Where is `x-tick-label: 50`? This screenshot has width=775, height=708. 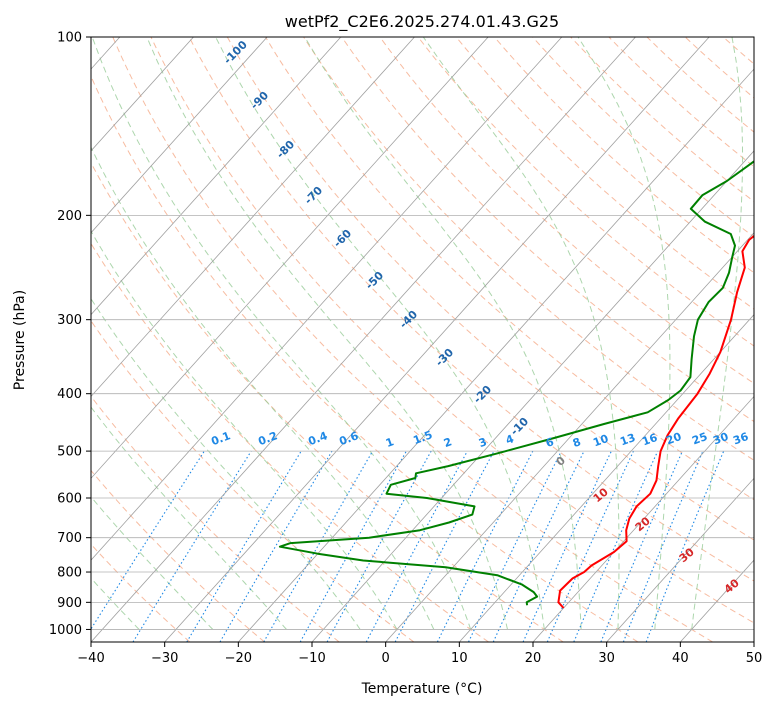 x-tick-label: 50 is located at coordinates (754, 658).